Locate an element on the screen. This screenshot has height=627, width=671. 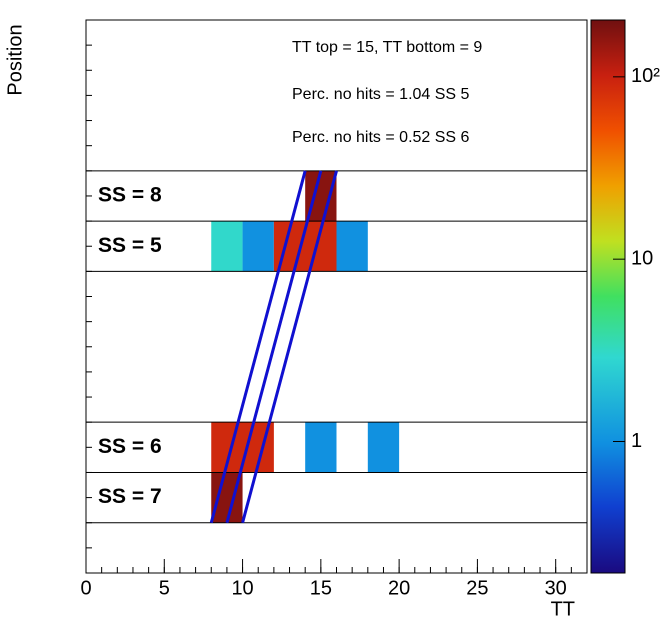
z-tick-label: 10 is located at coordinates (642, 258).